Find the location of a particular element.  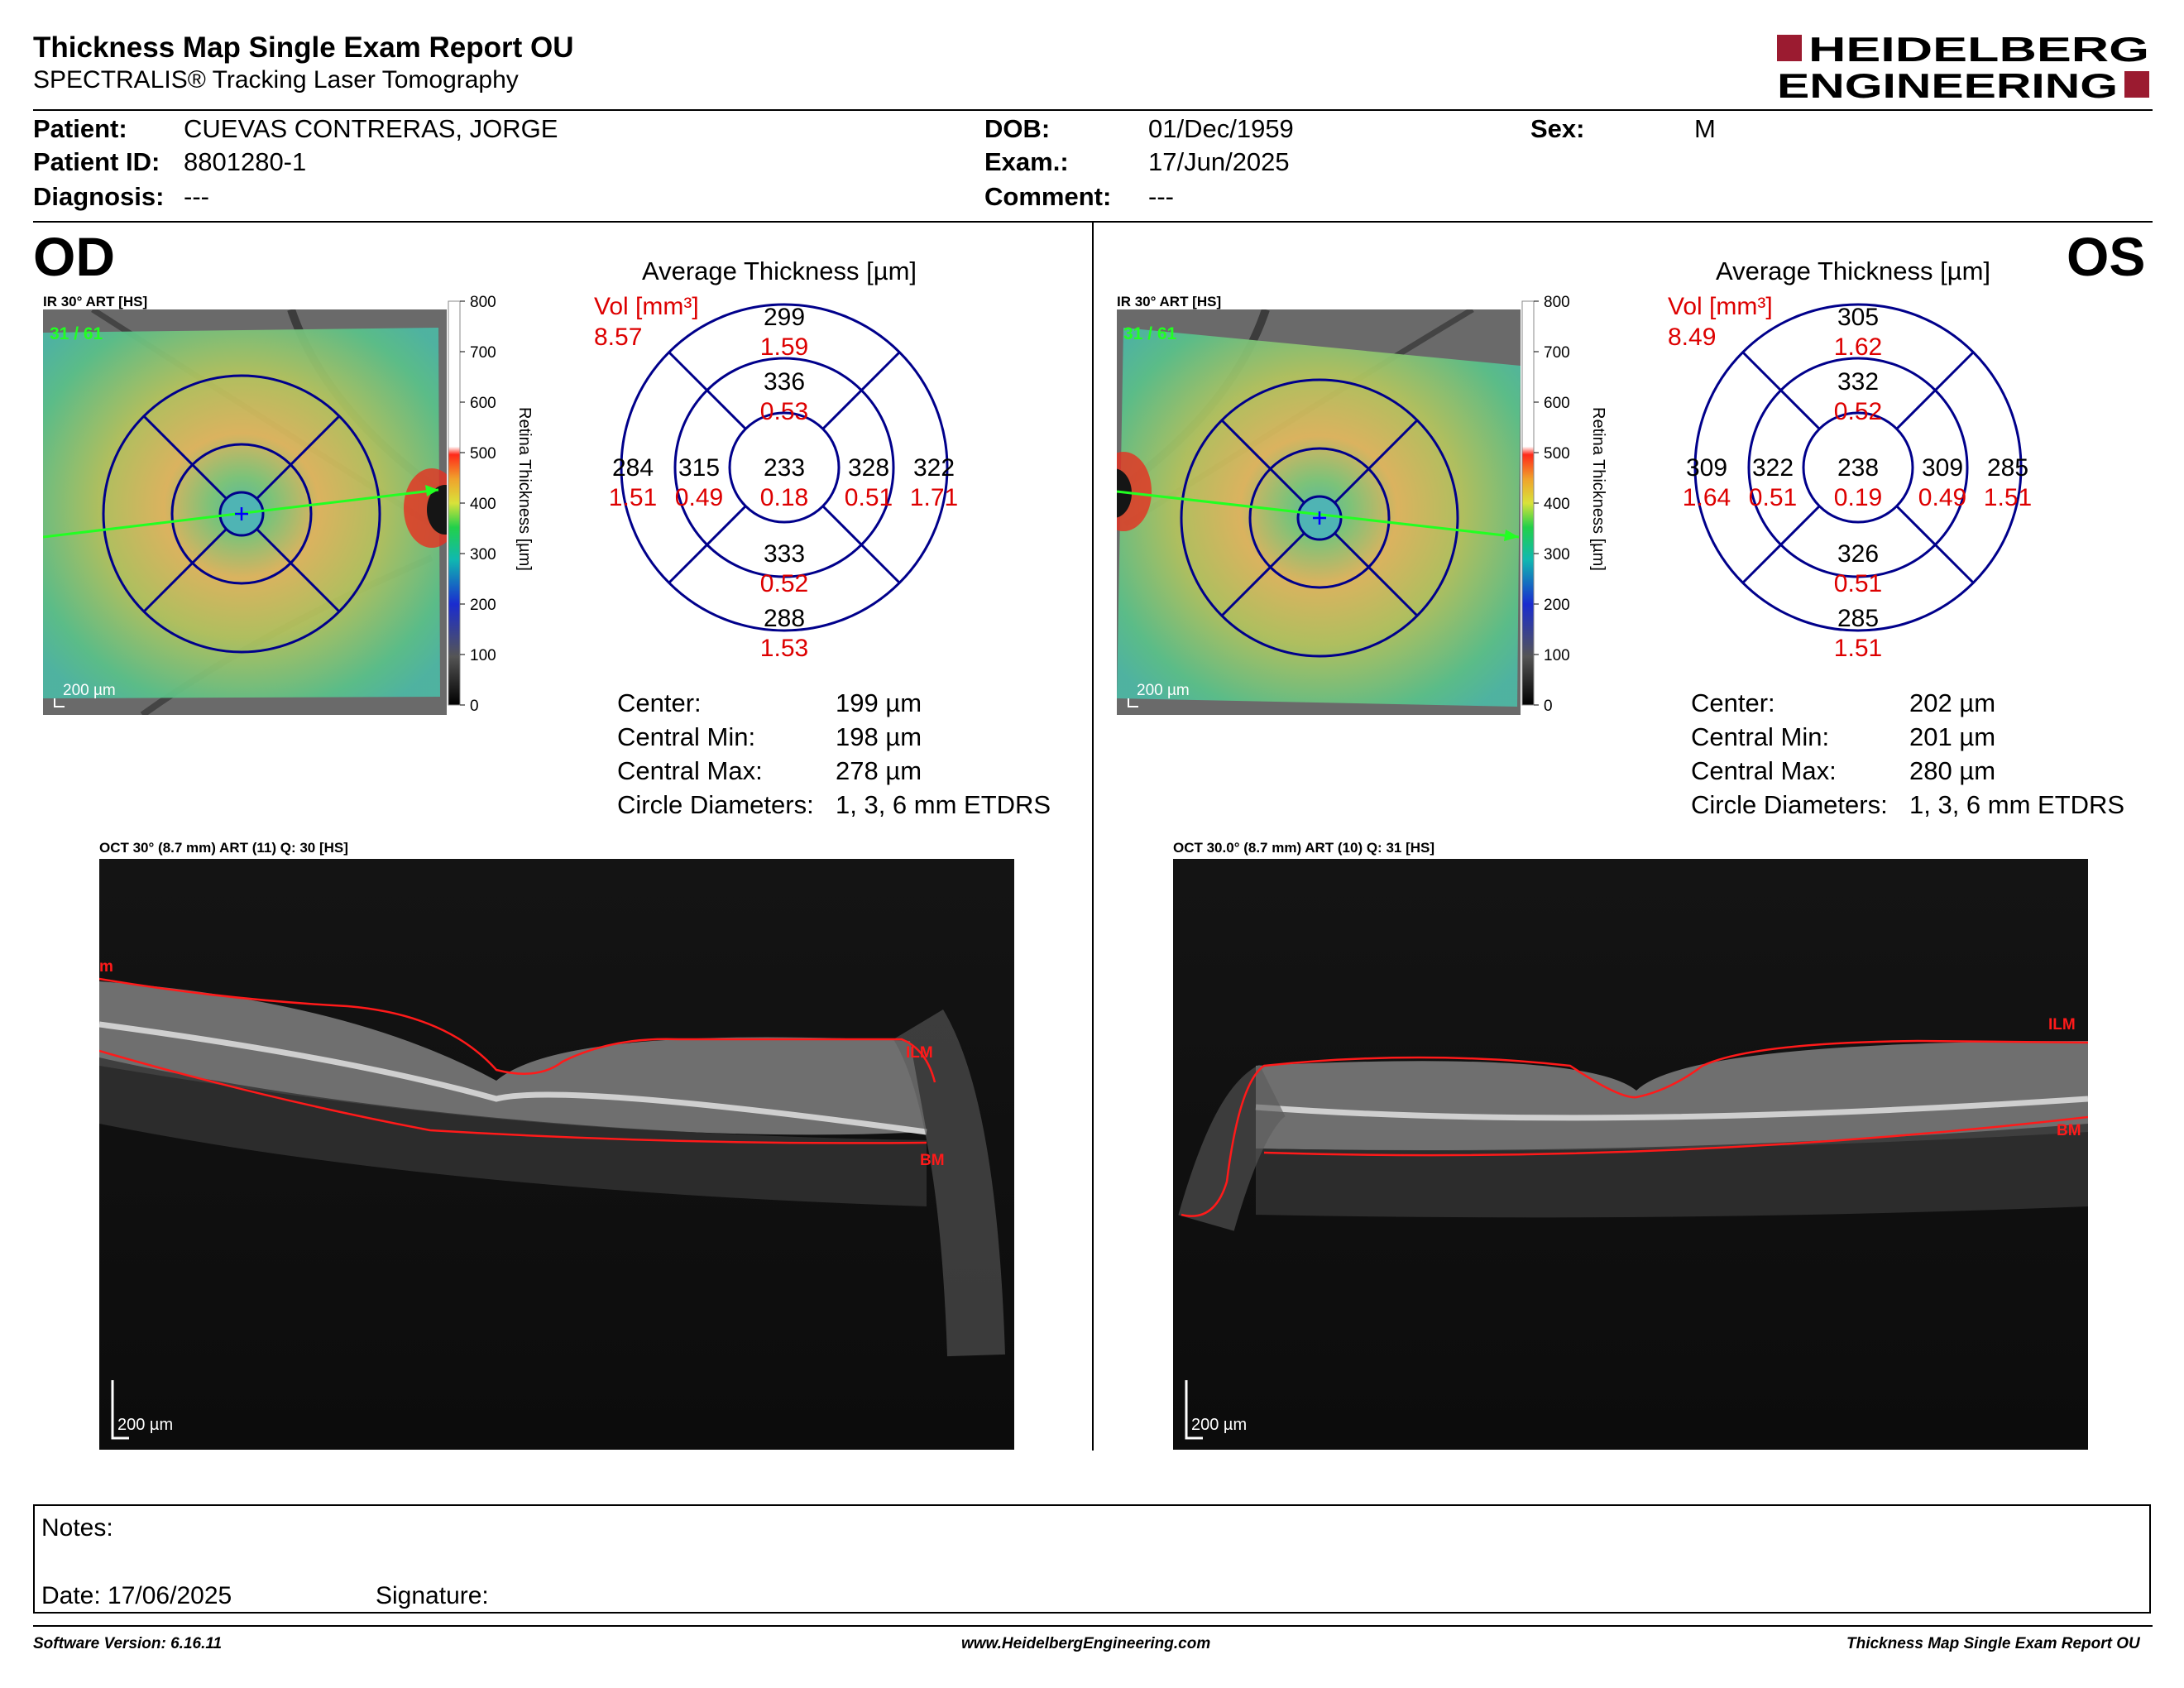

od-outer-sup-v: 1.59 is located at coordinates (784, 347).